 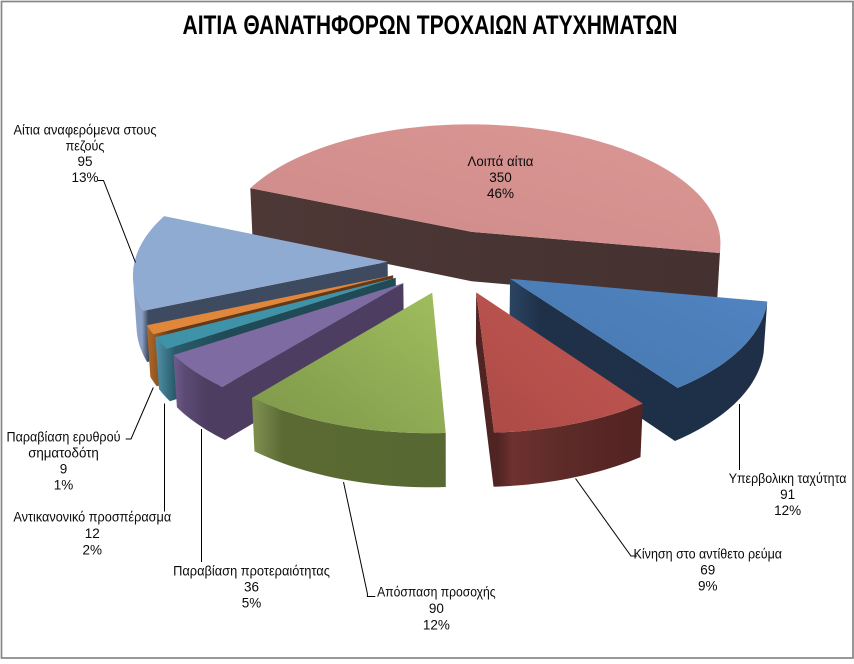 I want to click on svg-text: 9, so click(x=64, y=468).